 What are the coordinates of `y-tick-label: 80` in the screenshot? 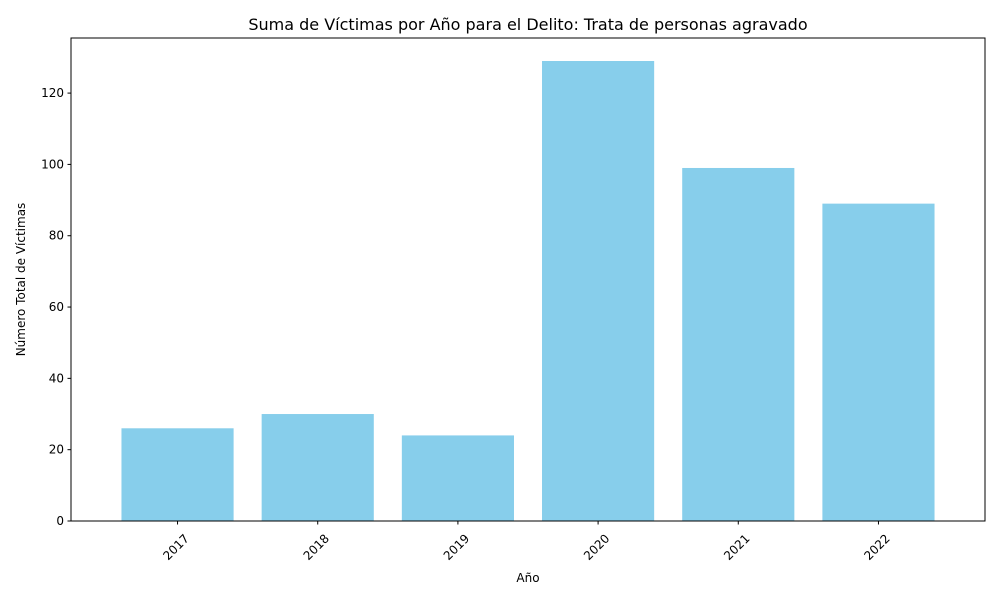 It's located at (56, 236).